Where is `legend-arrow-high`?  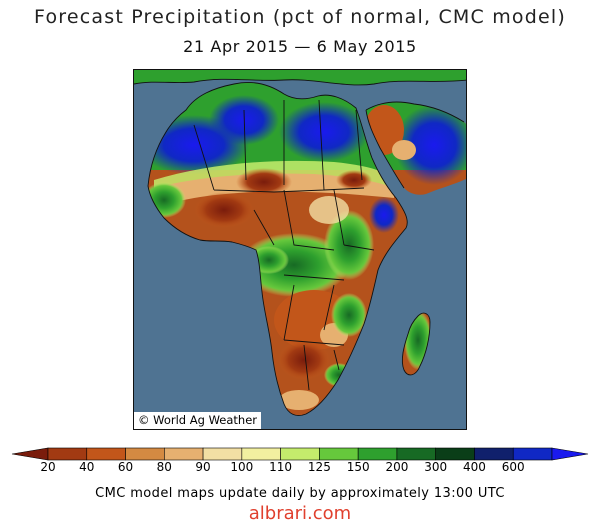
legend-arrow-high is located at coordinates (570, 454).